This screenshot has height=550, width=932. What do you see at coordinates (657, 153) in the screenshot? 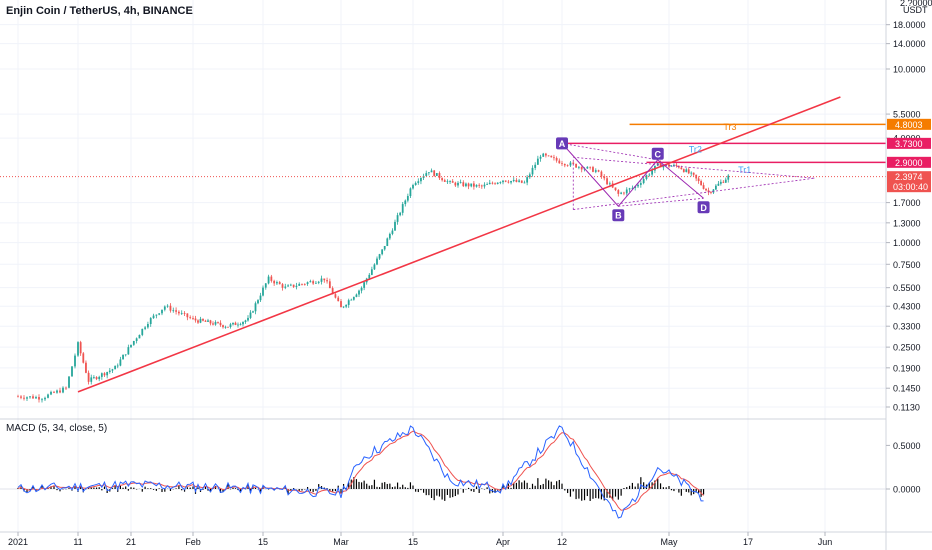
I see `pattern-label-c: C` at bounding box center [657, 153].